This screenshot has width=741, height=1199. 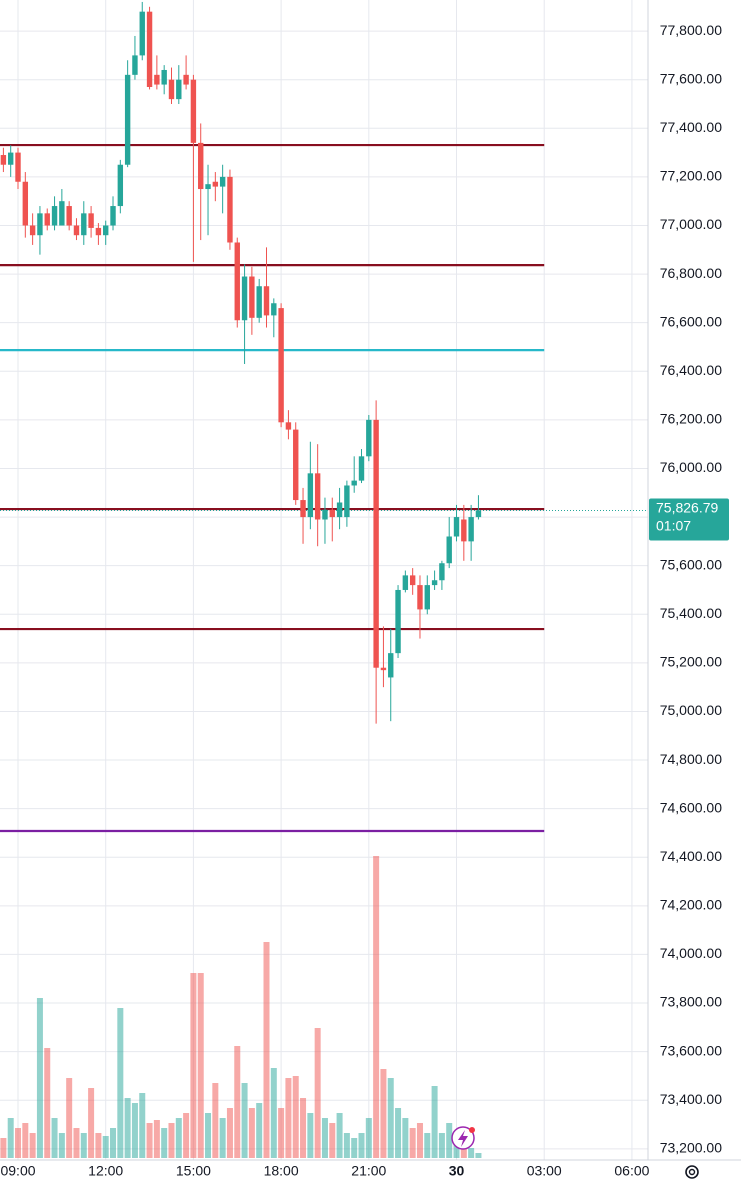 I want to click on y-tick-label: 74,800.00, so click(x=691, y=759).